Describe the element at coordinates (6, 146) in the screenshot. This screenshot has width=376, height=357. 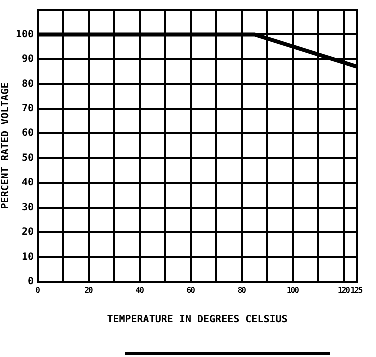
I see `y-axis-title: PERCENT RATED VOLTAGE` at that location.